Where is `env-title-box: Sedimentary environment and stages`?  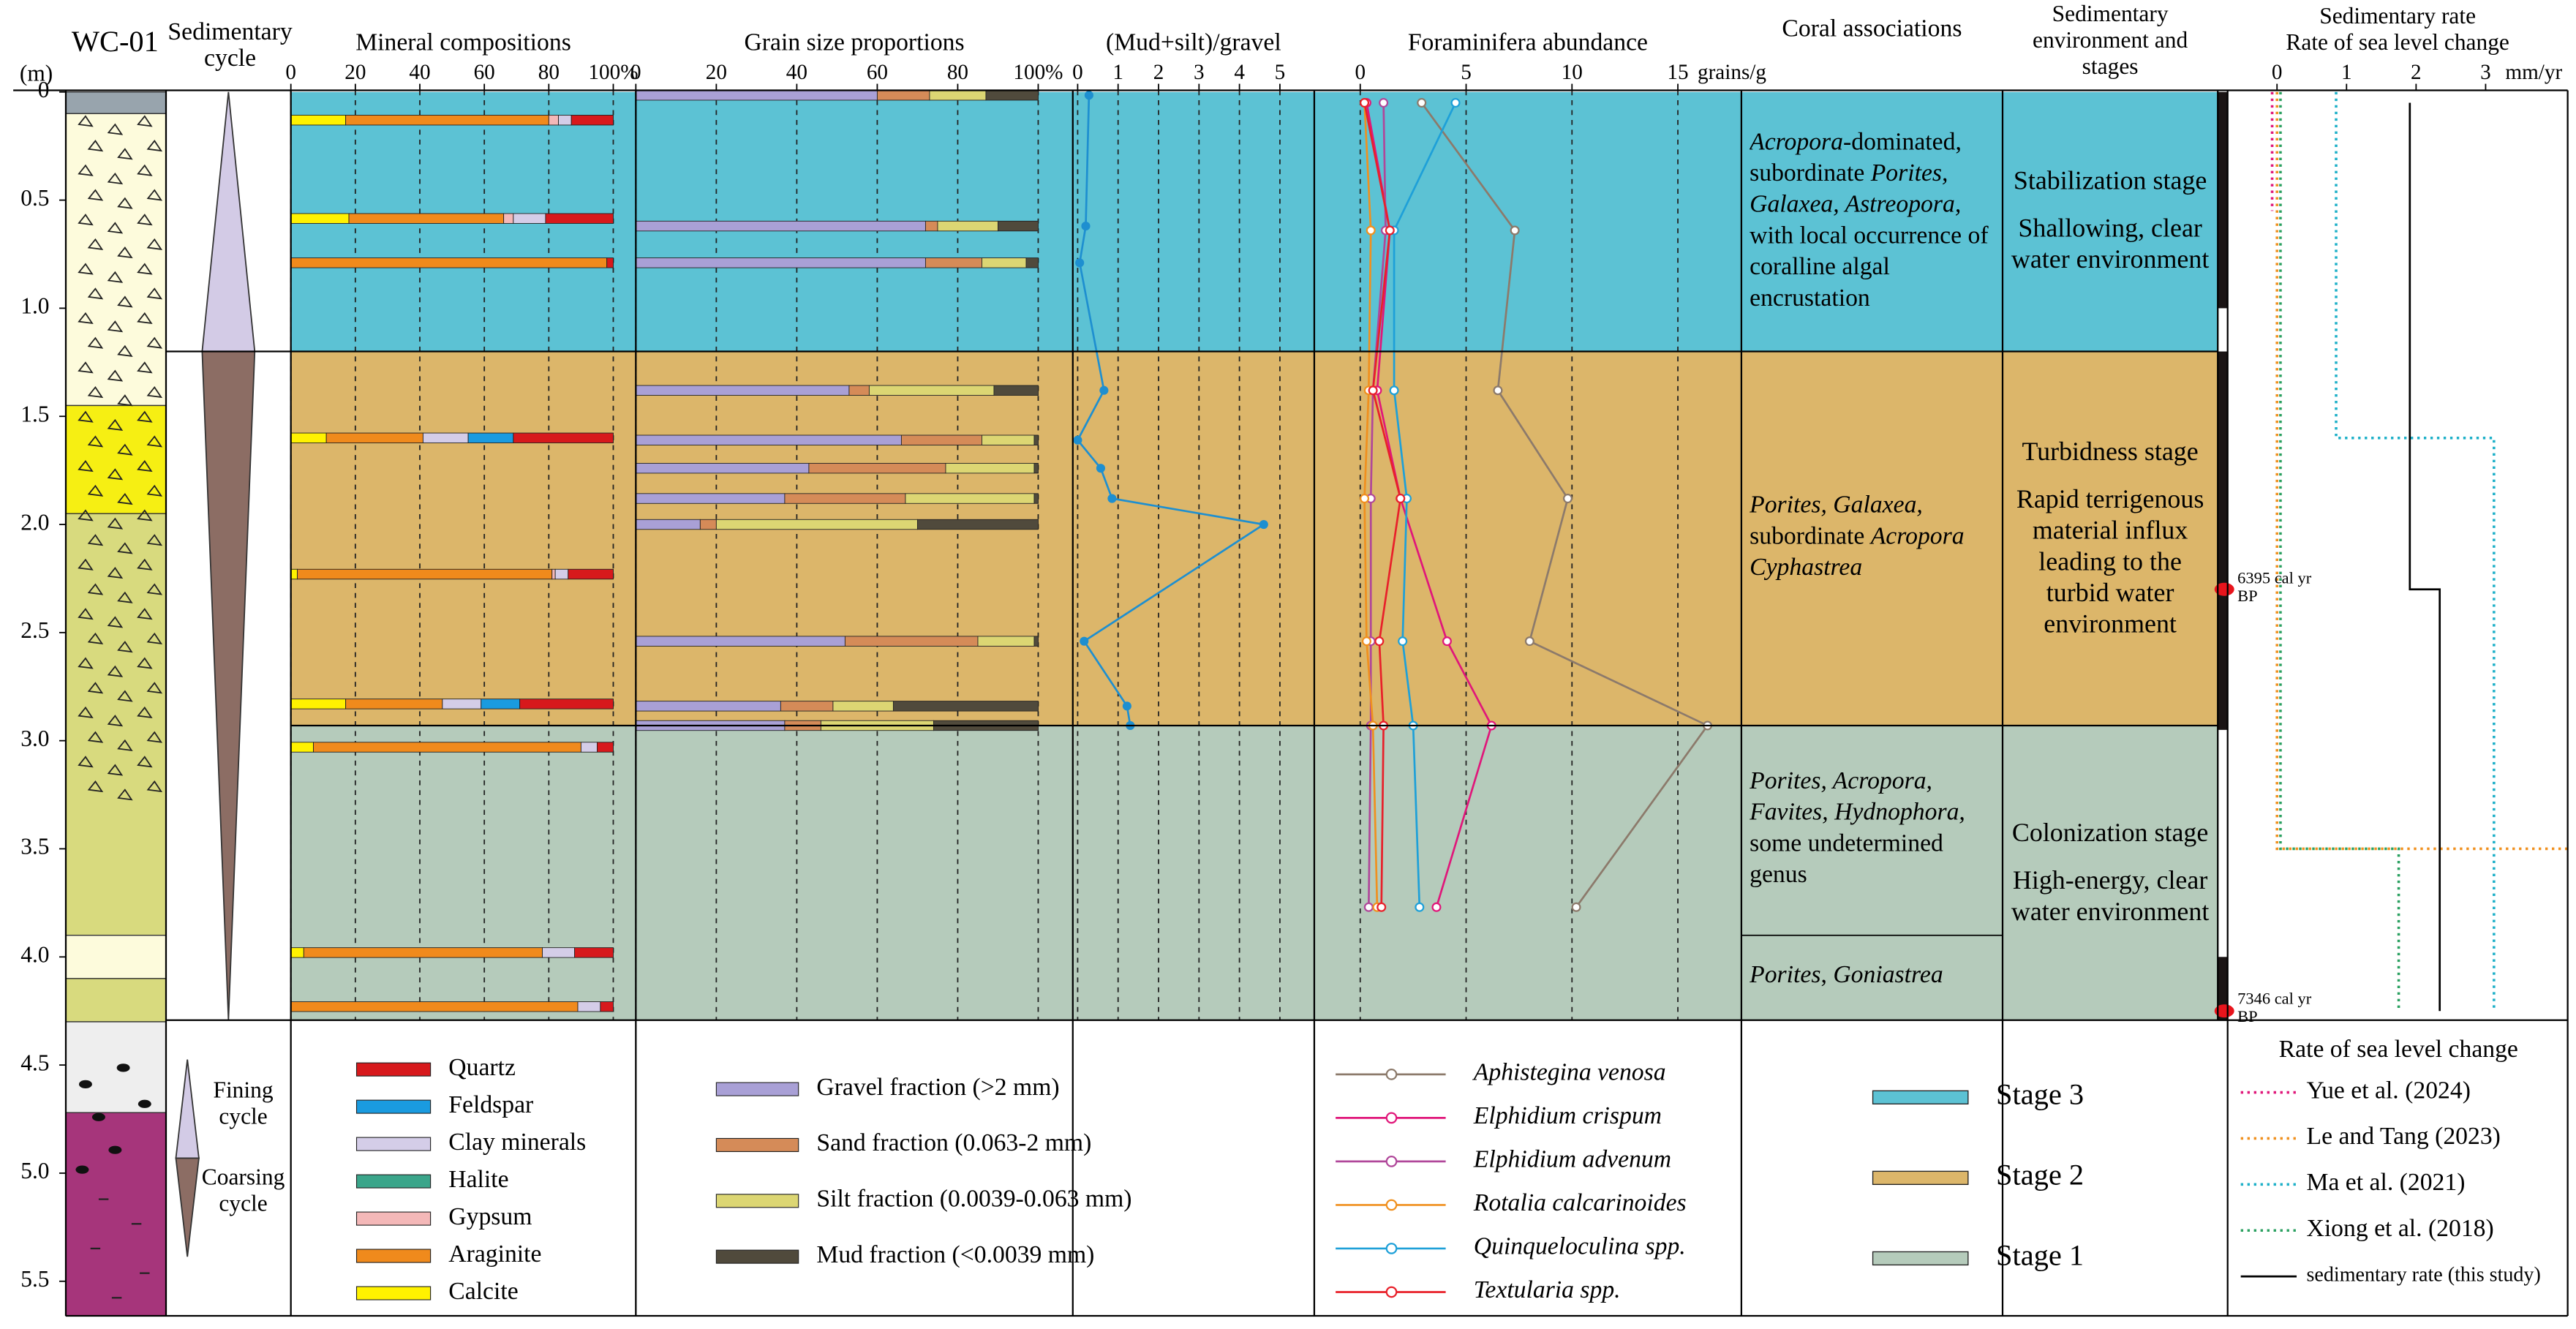 env-title-box: Sedimentary environment and stages is located at coordinates (2110, 46).